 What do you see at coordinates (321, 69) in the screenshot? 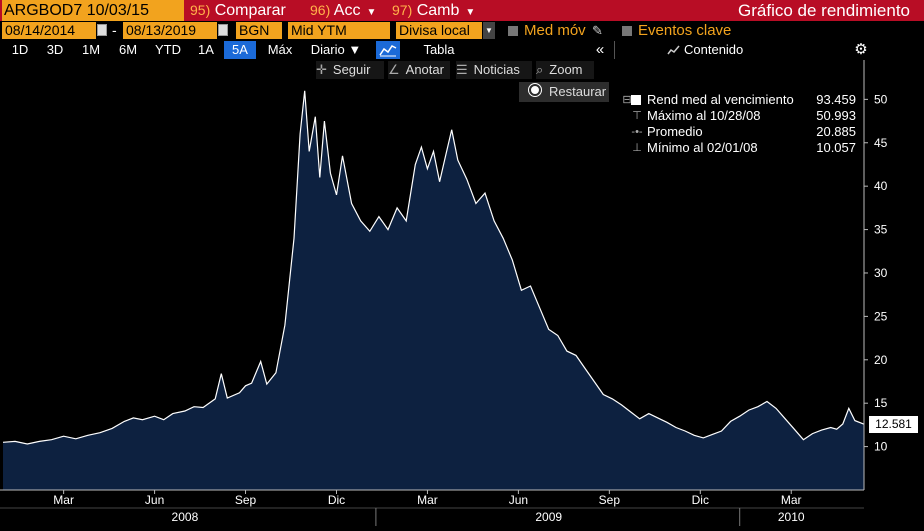
I see `crosshair-icon: ✛` at bounding box center [321, 69].